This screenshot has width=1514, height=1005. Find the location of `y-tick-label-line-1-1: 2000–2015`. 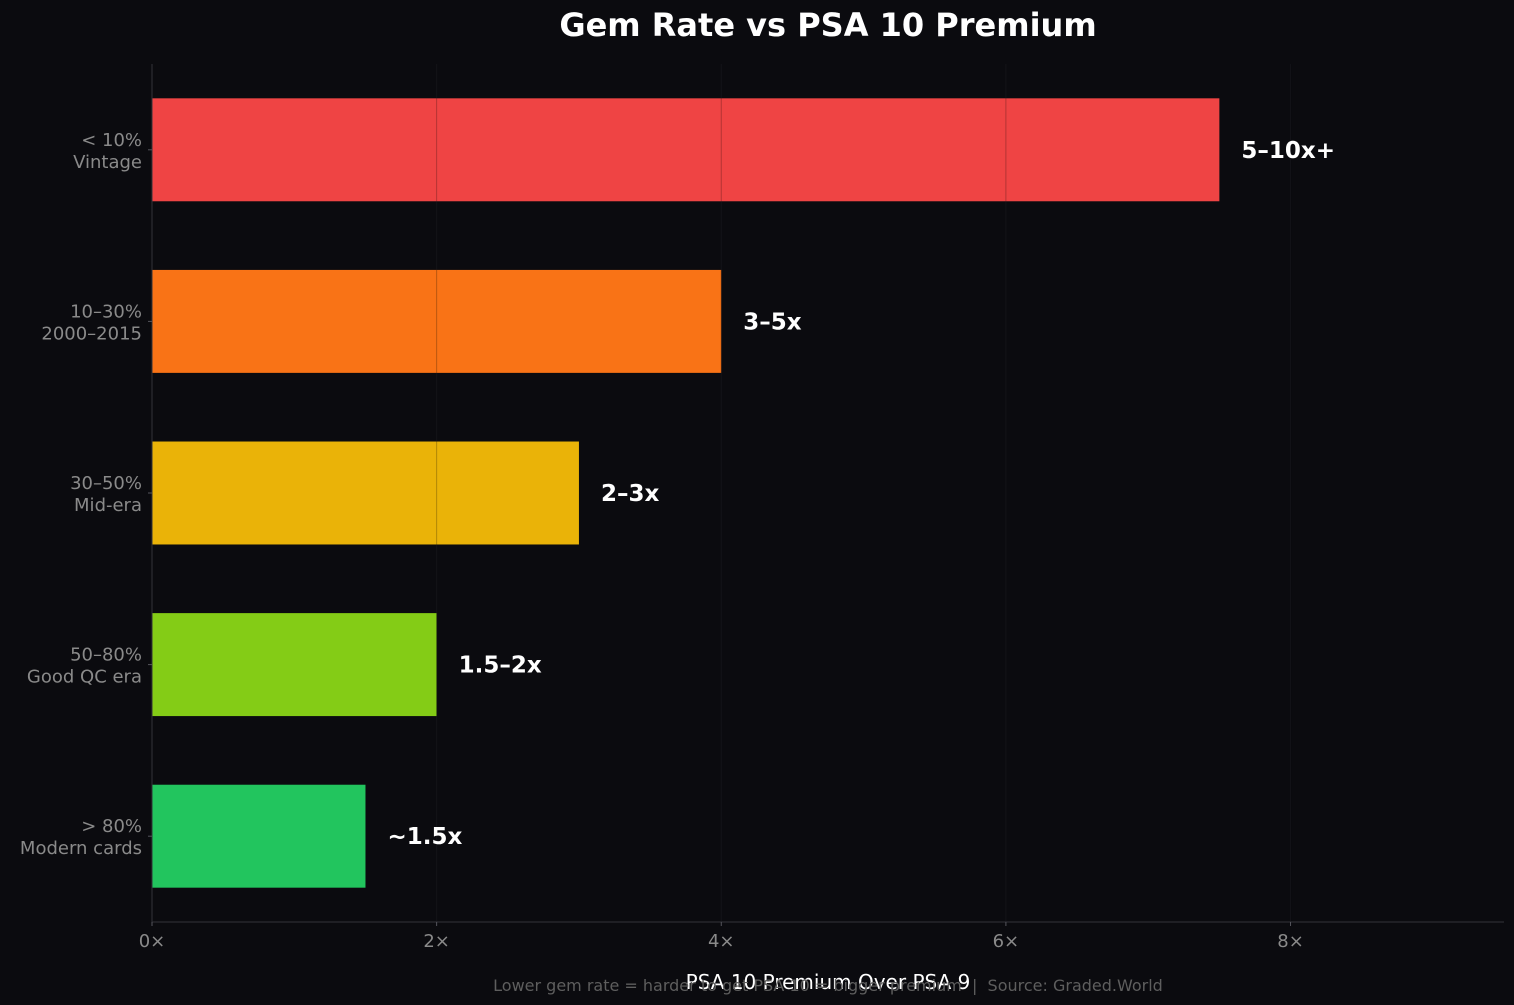

y-tick-label-line-1-1: 2000–2015 is located at coordinates (91, 333).